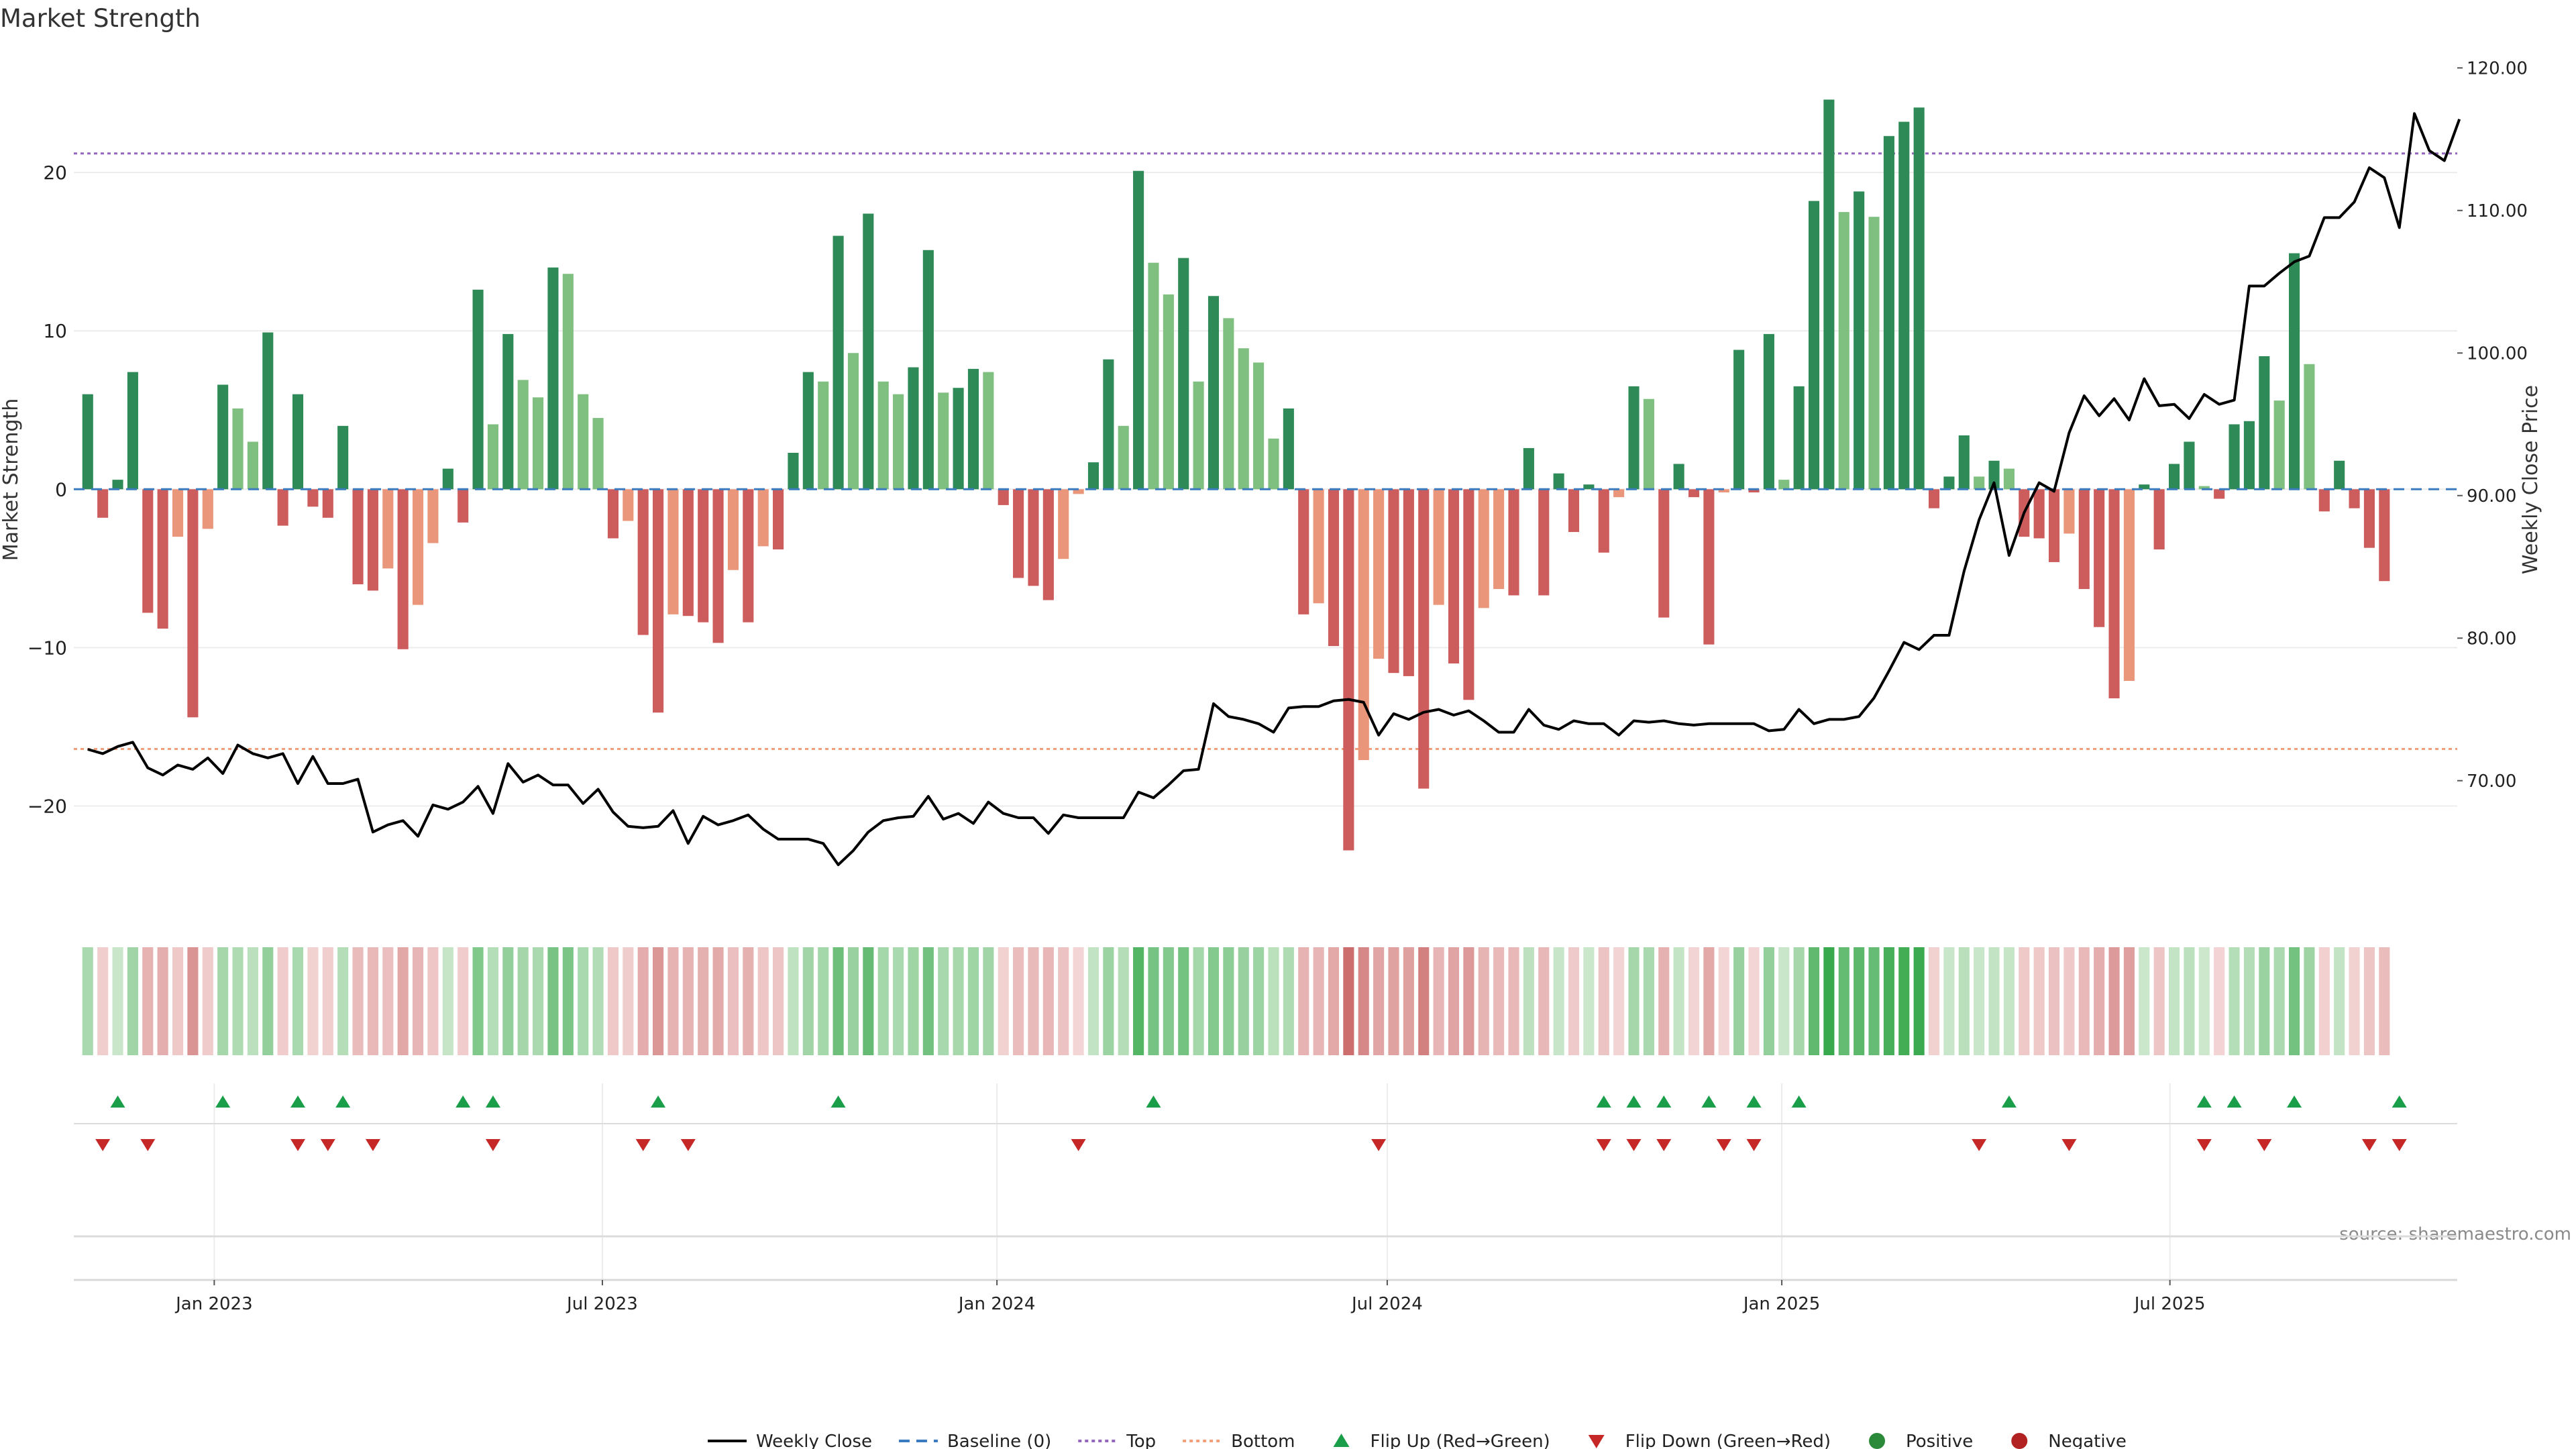  Describe the element at coordinates (1263, 1440) in the screenshot. I see `legend-label: Bottom` at that location.